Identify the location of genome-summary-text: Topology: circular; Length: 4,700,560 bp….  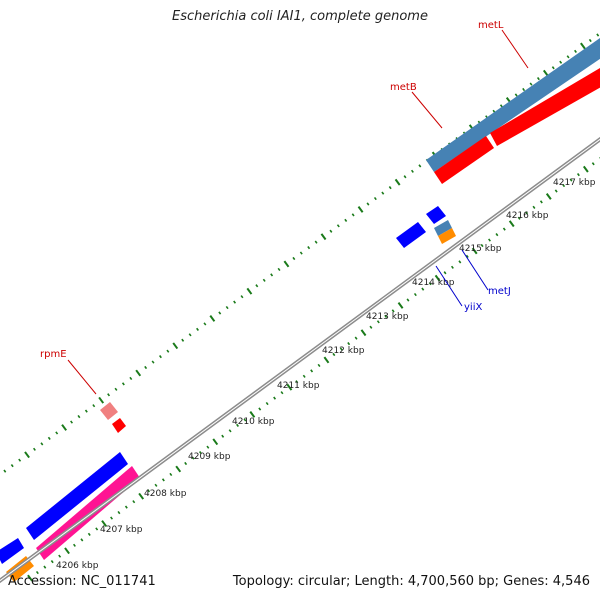
(411, 581).